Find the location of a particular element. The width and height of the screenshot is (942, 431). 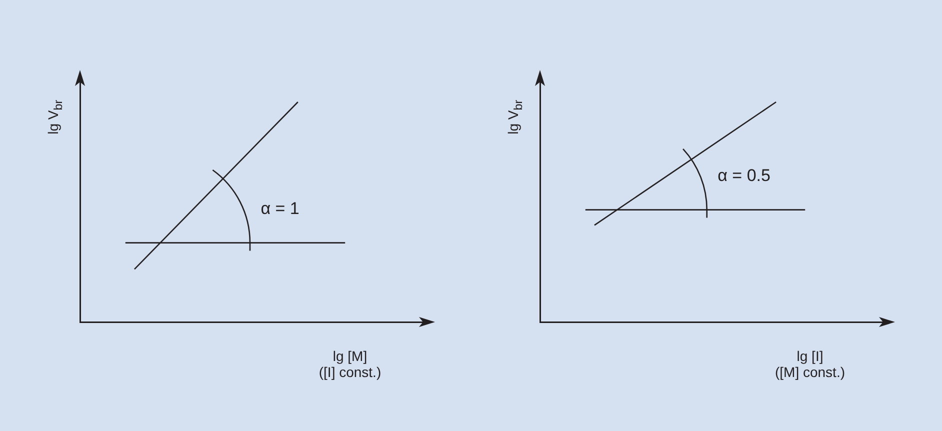

x-axis-title: lg [I] ([M] const.) is located at coordinates (810, 364).